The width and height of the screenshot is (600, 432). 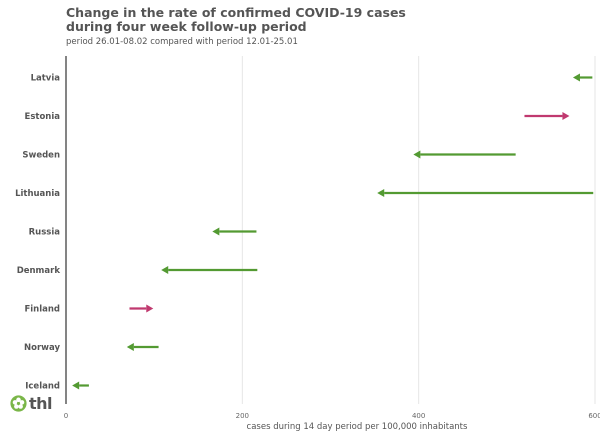 What do you see at coordinates (66, 416) in the screenshot?
I see `x-tick-label: 0` at bounding box center [66, 416].